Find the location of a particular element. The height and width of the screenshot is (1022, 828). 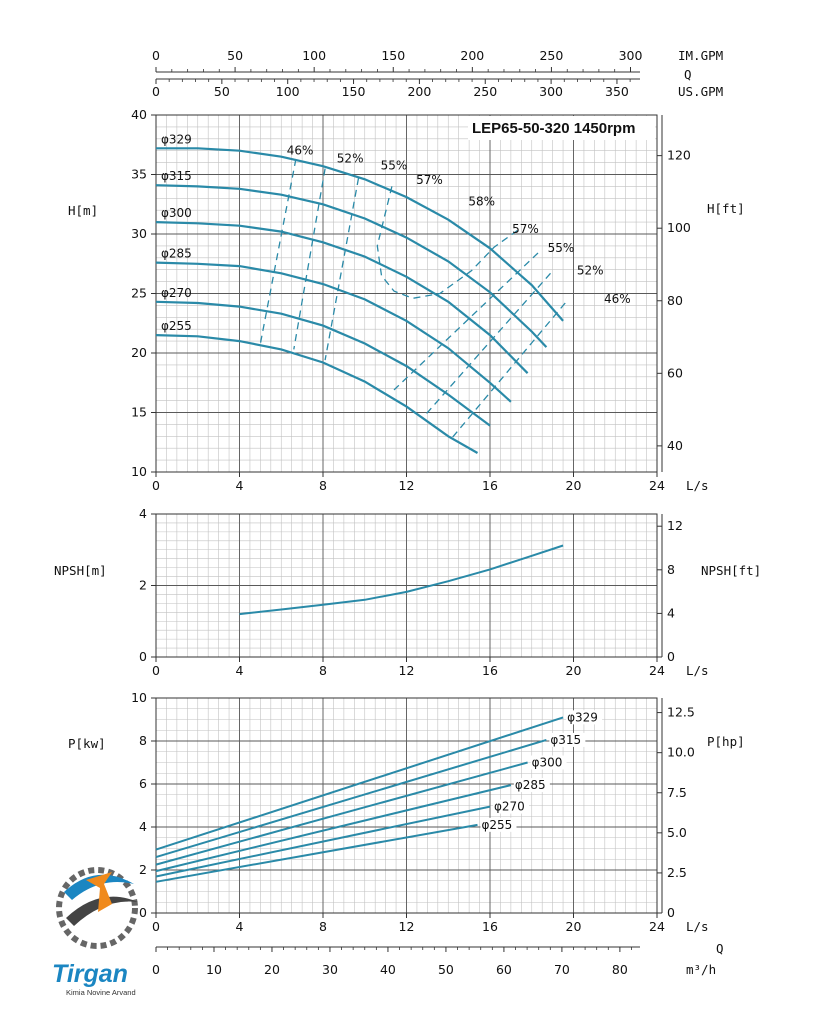

letter-t-icon is located at coordinates (99, 892).